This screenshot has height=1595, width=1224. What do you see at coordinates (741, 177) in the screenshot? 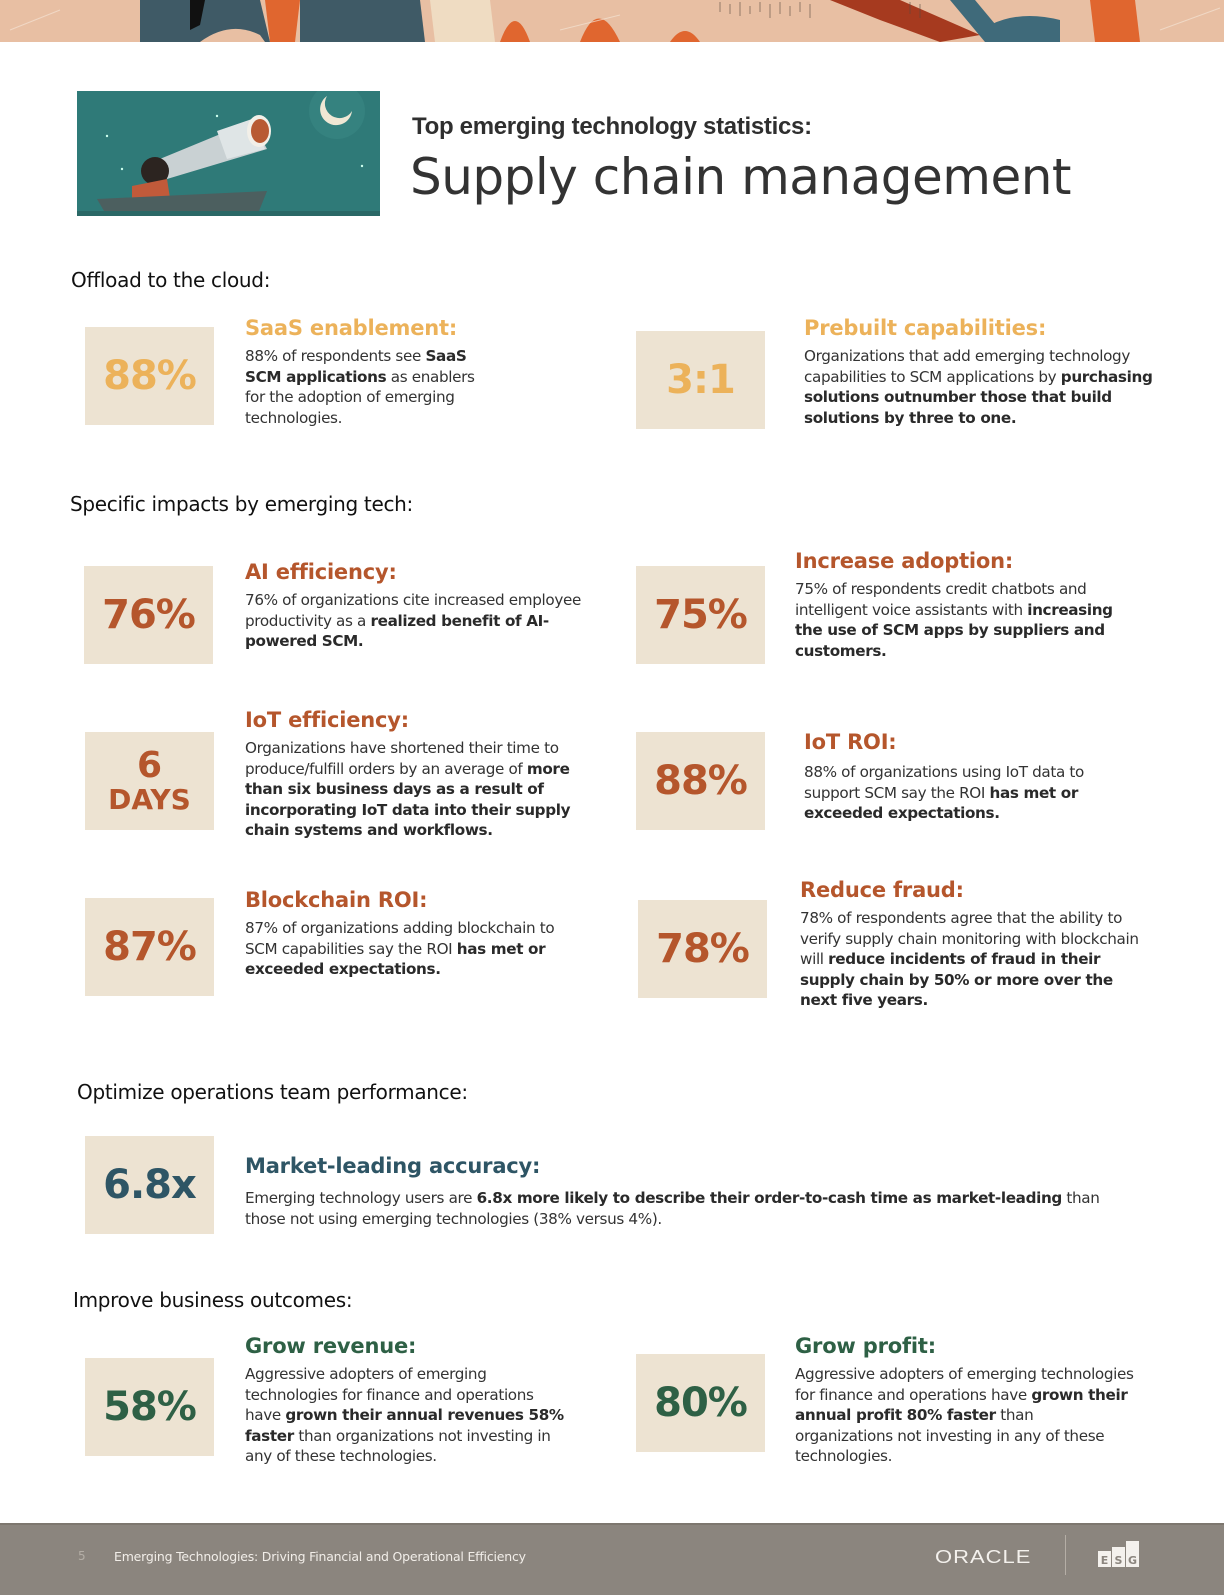
I see `page-title: Supply chain management` at bounding box center [741, 177].